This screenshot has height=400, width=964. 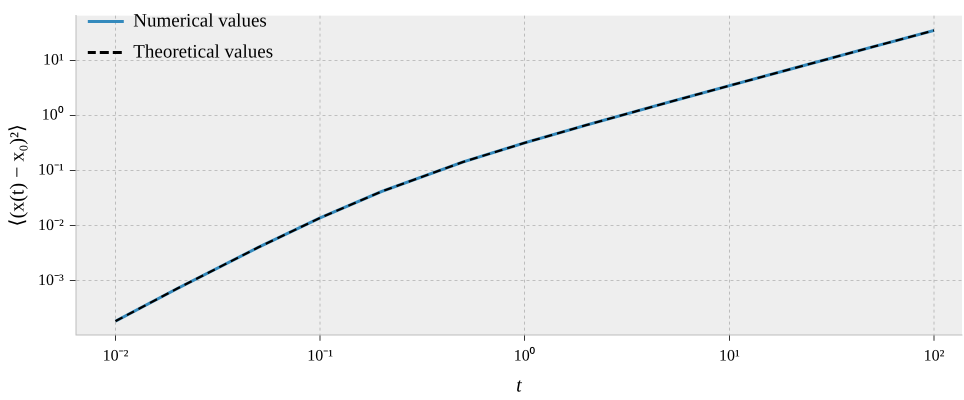 I want to click on legend-label: Theoretical values, so click(x=203, y=51).